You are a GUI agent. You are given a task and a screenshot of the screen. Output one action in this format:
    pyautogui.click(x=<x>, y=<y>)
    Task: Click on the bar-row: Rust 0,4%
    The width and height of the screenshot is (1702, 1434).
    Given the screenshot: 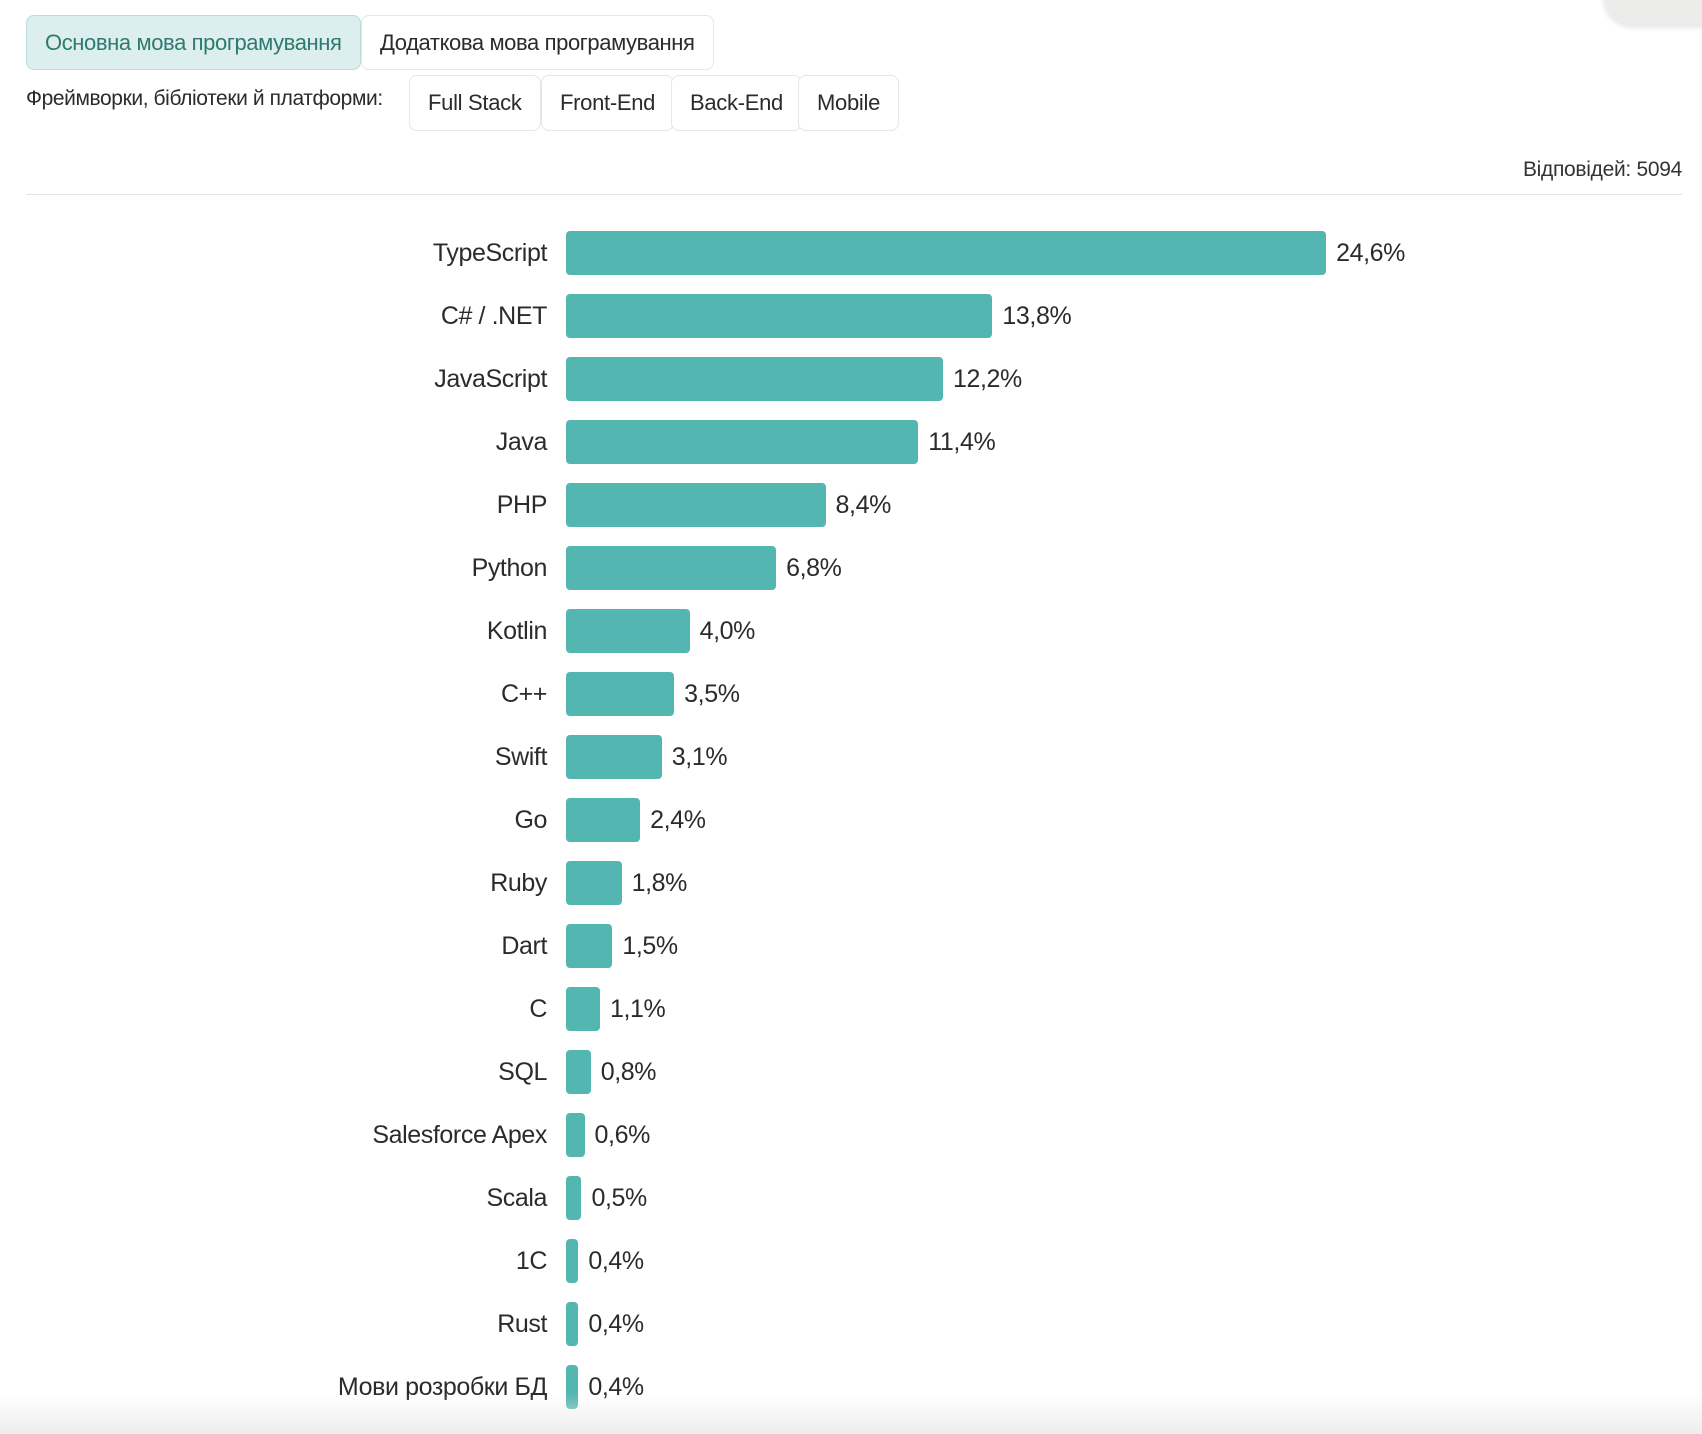 What is the action you would take?
    pyautogui.click(x=851, y=1324)
    